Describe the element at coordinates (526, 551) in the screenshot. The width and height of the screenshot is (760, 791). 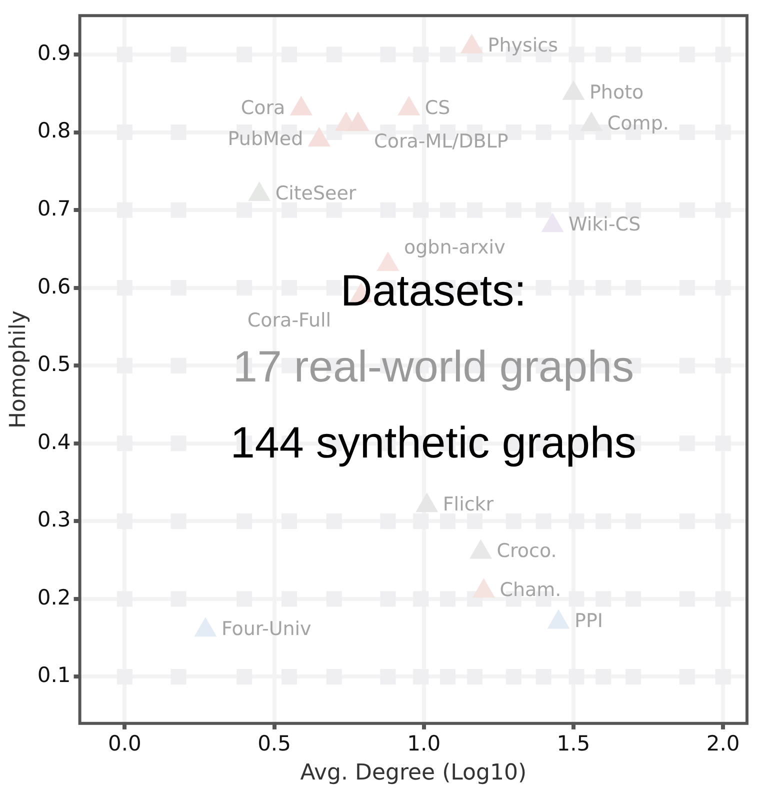
I see `annotation: Croco.` at that location.